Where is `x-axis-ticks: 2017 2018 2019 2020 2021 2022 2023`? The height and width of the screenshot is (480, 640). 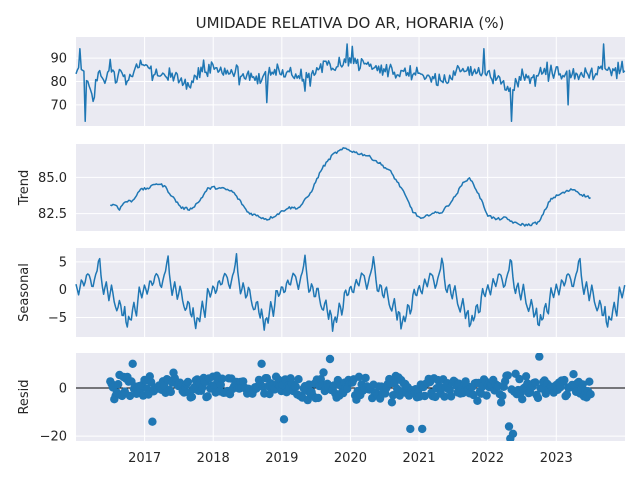
x-axis-ticks: 2017 2018 2019 2020 2021 2022 2023 is located at coordinates (350, 458).